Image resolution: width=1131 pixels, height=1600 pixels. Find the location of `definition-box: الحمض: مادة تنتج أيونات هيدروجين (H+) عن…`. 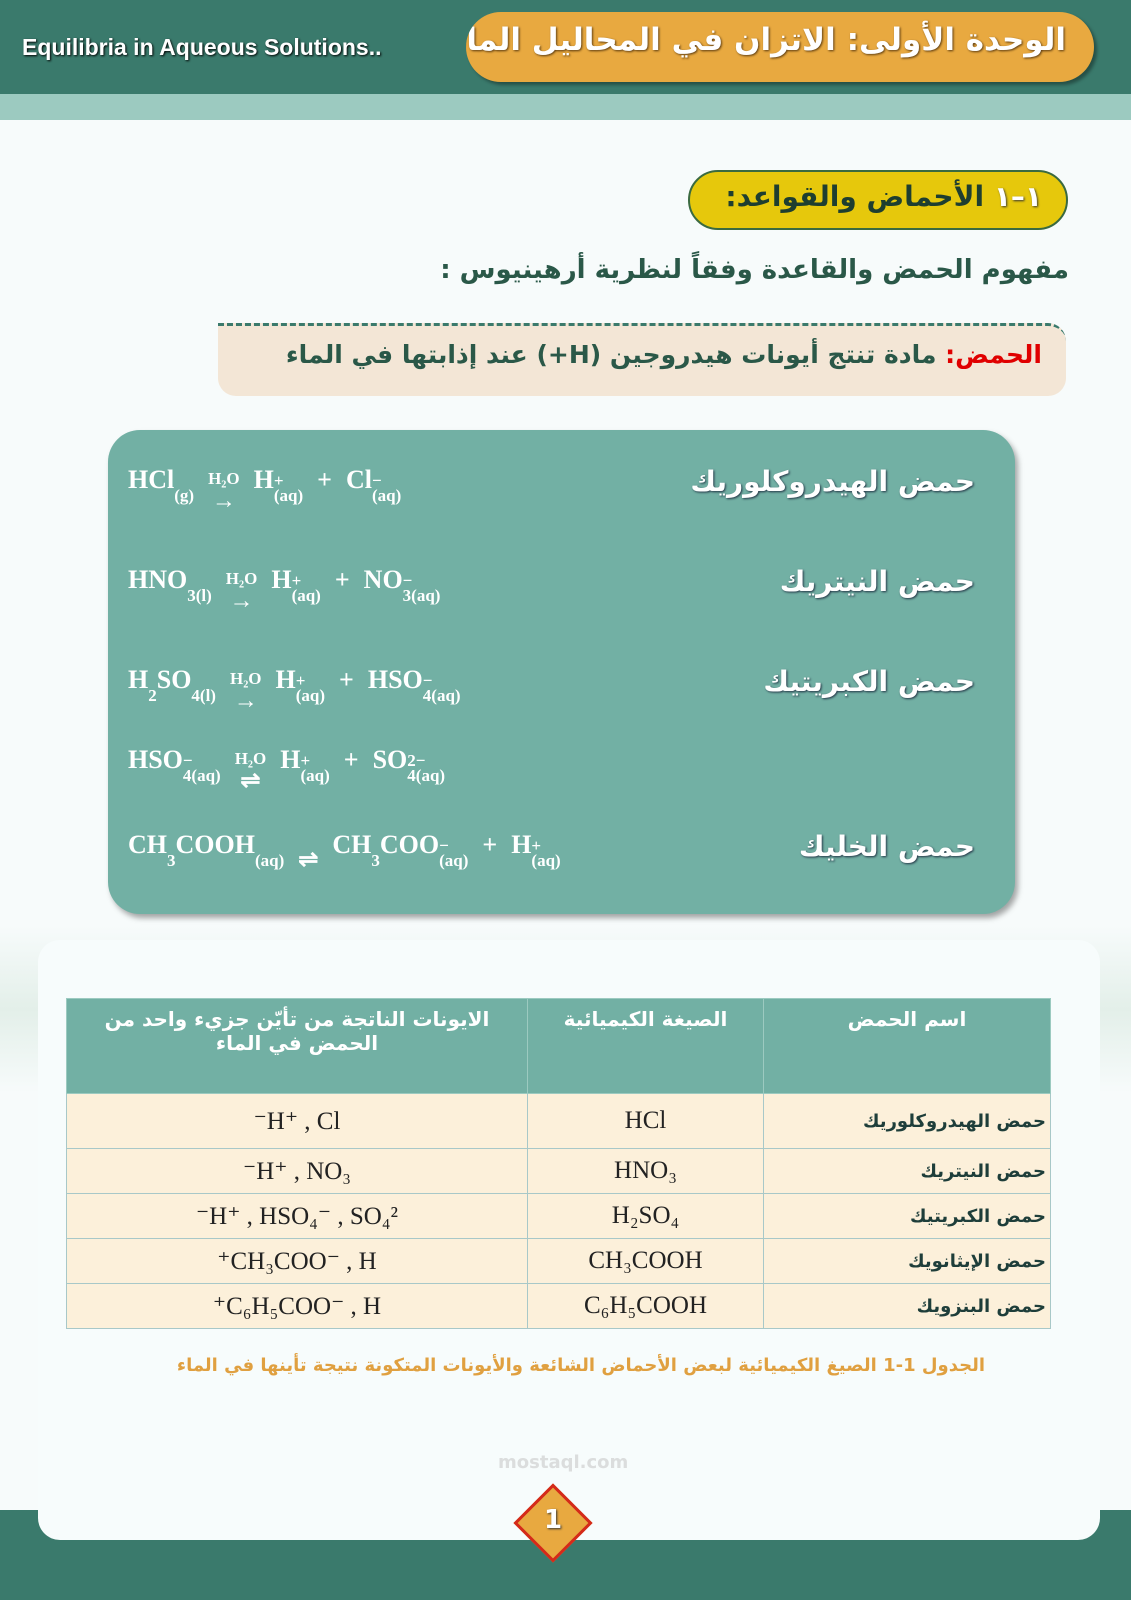

definition-box: الحمض: مادة تنتج أيونات هيدروجين (H+) عن… is located at coordinates (642, 359).